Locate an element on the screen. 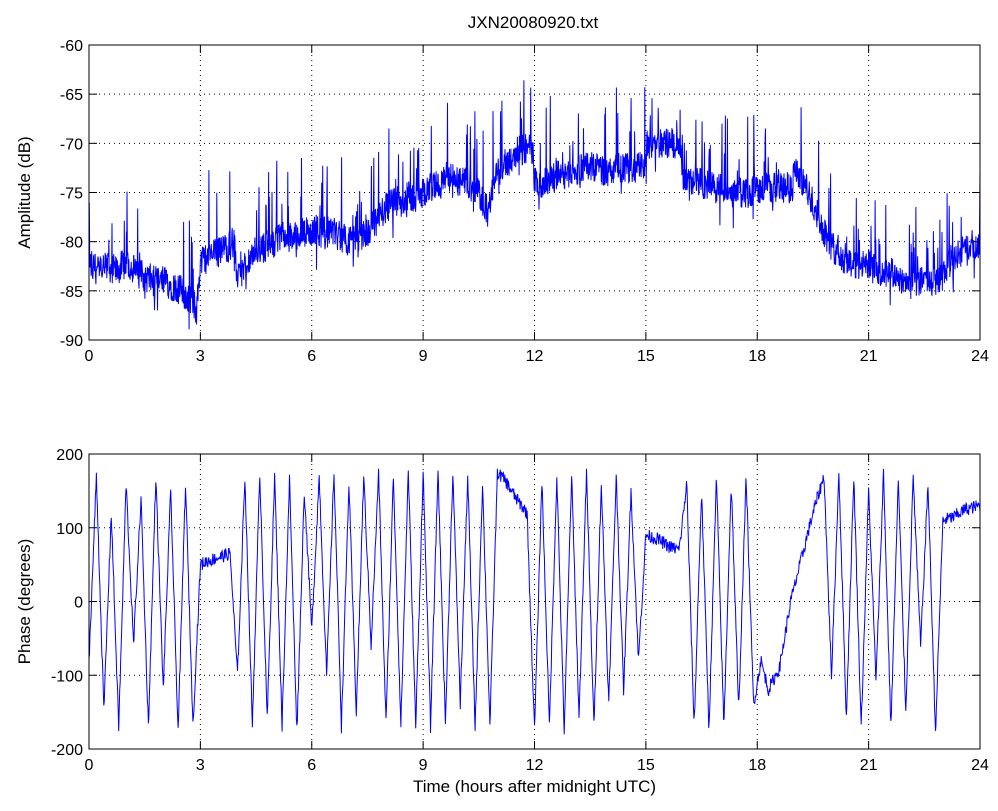  phase-y-tick-label: -200 is located at coordinates (67, 750).